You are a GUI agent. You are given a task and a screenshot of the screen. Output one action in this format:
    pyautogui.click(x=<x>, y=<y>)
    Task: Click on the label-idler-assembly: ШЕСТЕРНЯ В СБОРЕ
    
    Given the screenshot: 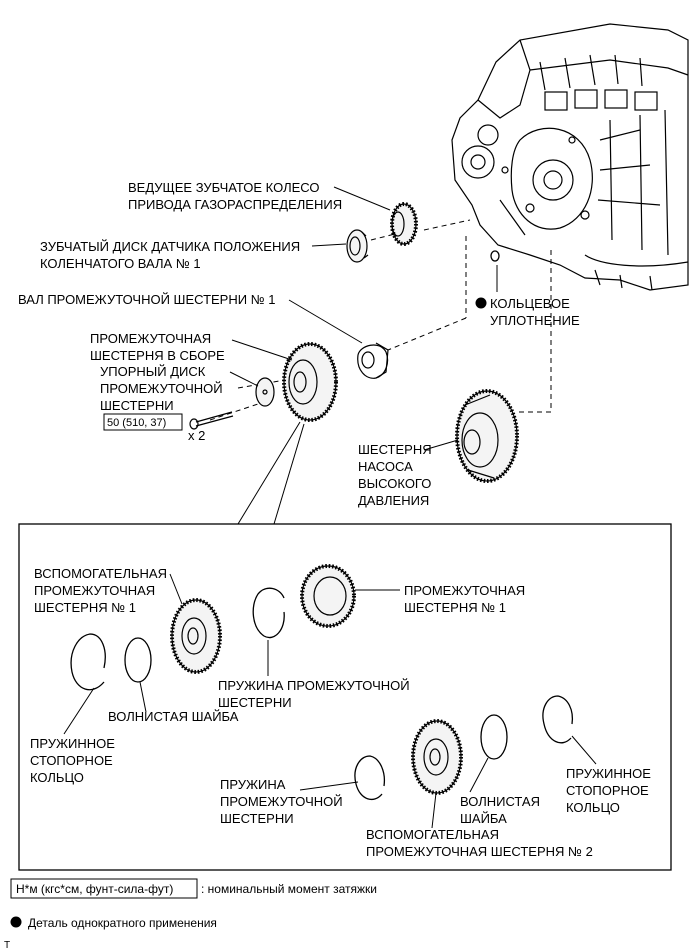 What is the action you would take?
    pyautogui.click(x=157, y=355)
    